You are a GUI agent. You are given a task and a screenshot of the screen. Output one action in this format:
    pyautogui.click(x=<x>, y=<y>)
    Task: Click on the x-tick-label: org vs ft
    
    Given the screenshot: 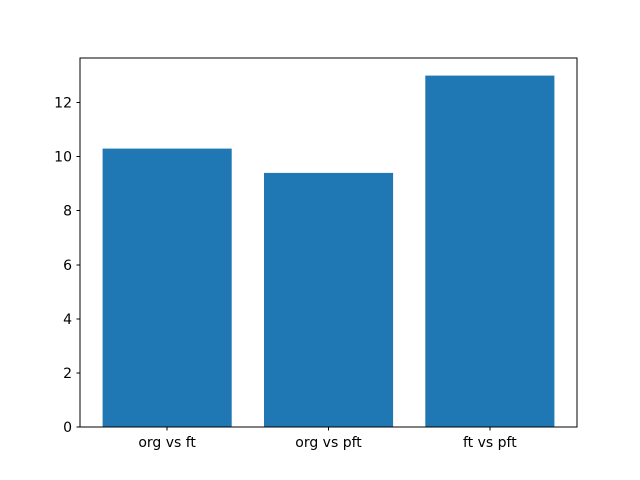 What is the action you would take?
    pyautogui.click(x=167, y=443)
    